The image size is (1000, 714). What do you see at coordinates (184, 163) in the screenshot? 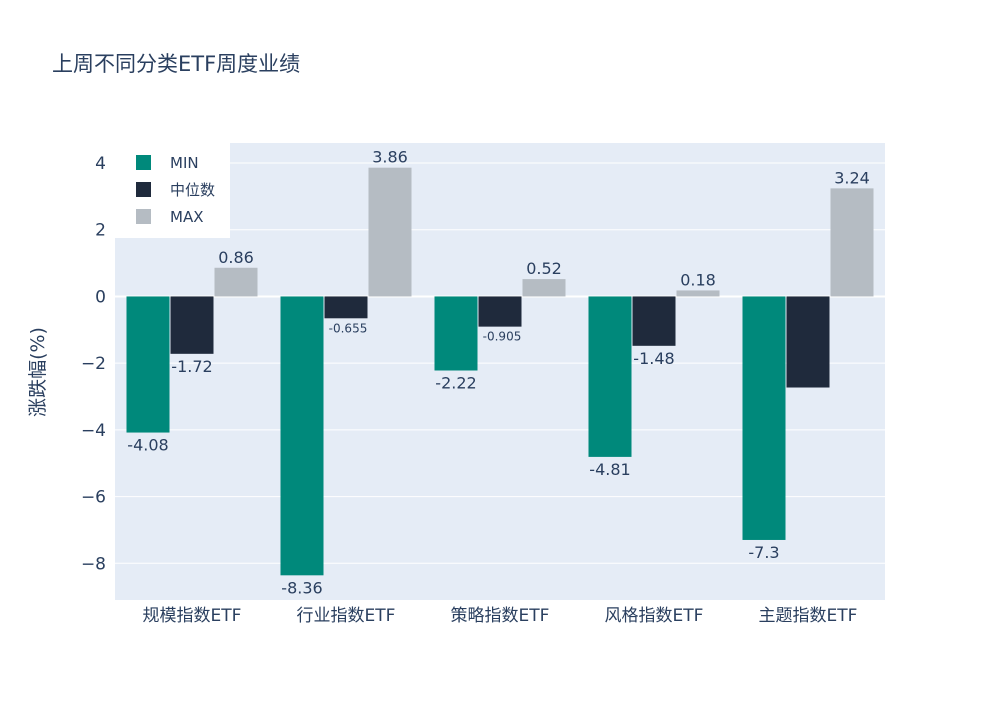
I see `legend-item-label: MIN` at bounding box center [184, 163].